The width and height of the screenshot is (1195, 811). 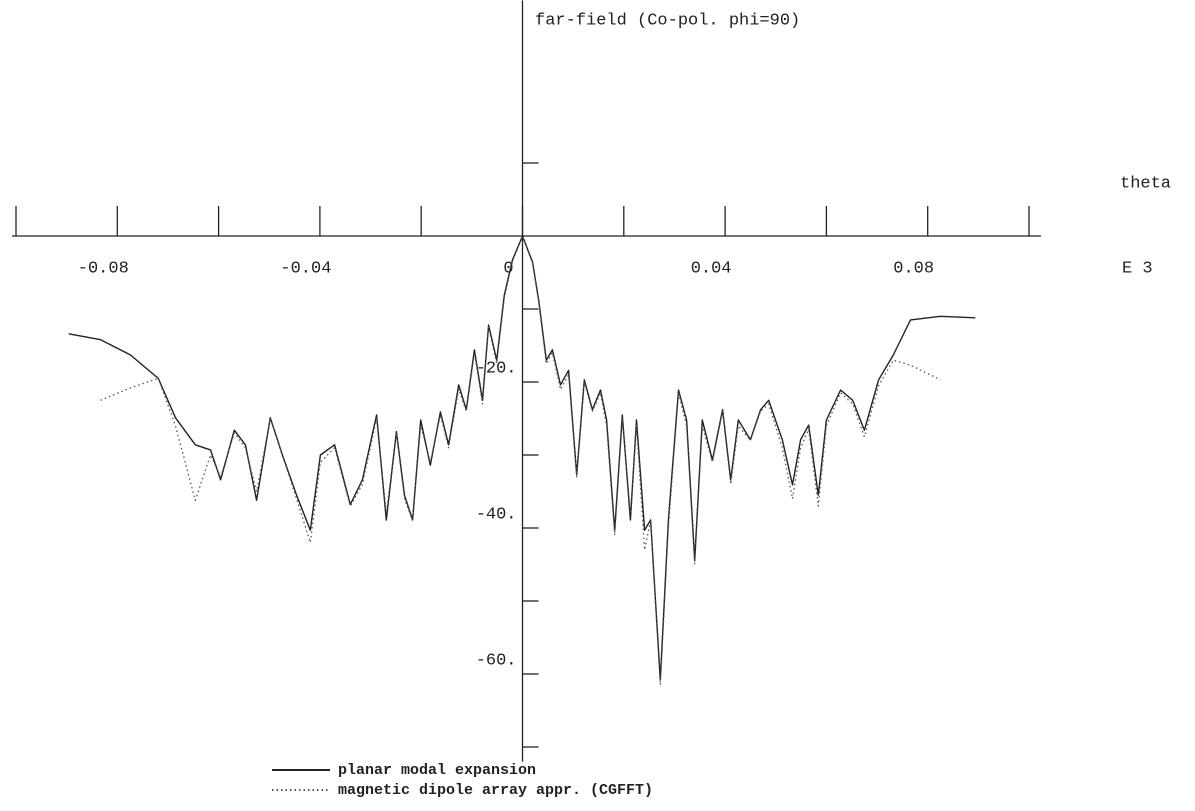 What do you see at coordinates (496, 514) in the screenshot?
I see `y-tick-label: -40.` at bounding box center [496, 514].